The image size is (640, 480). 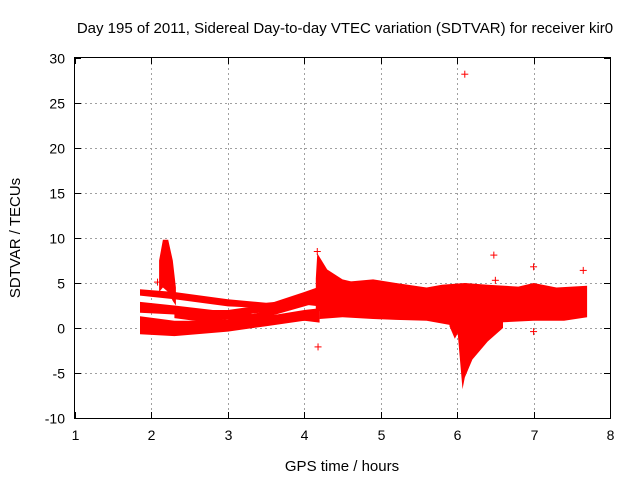 What do you see at coordinates (454, 329) in the screenshot?
I see `data-band-dip-5.9h` at bounding box center [454, 329].